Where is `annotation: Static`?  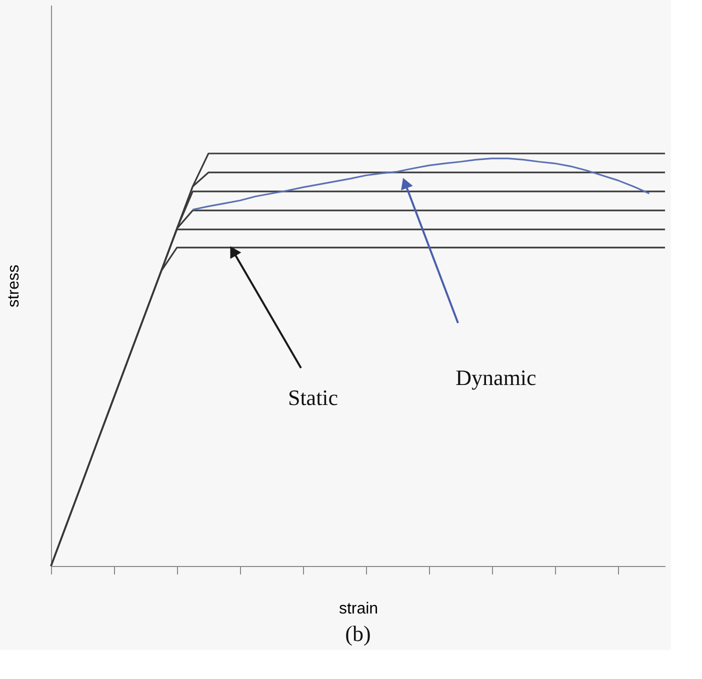
annotation: Static is located at coordinates (313, 397).